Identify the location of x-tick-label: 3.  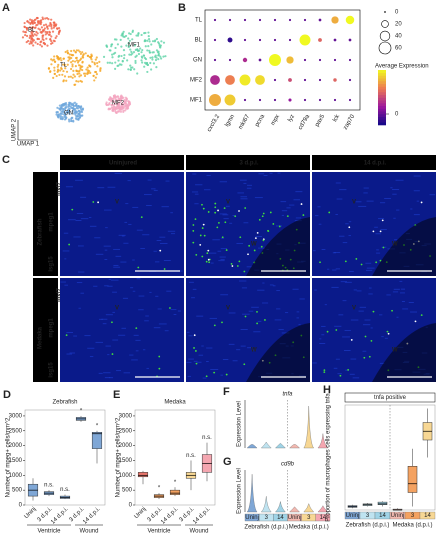
(368, 516).